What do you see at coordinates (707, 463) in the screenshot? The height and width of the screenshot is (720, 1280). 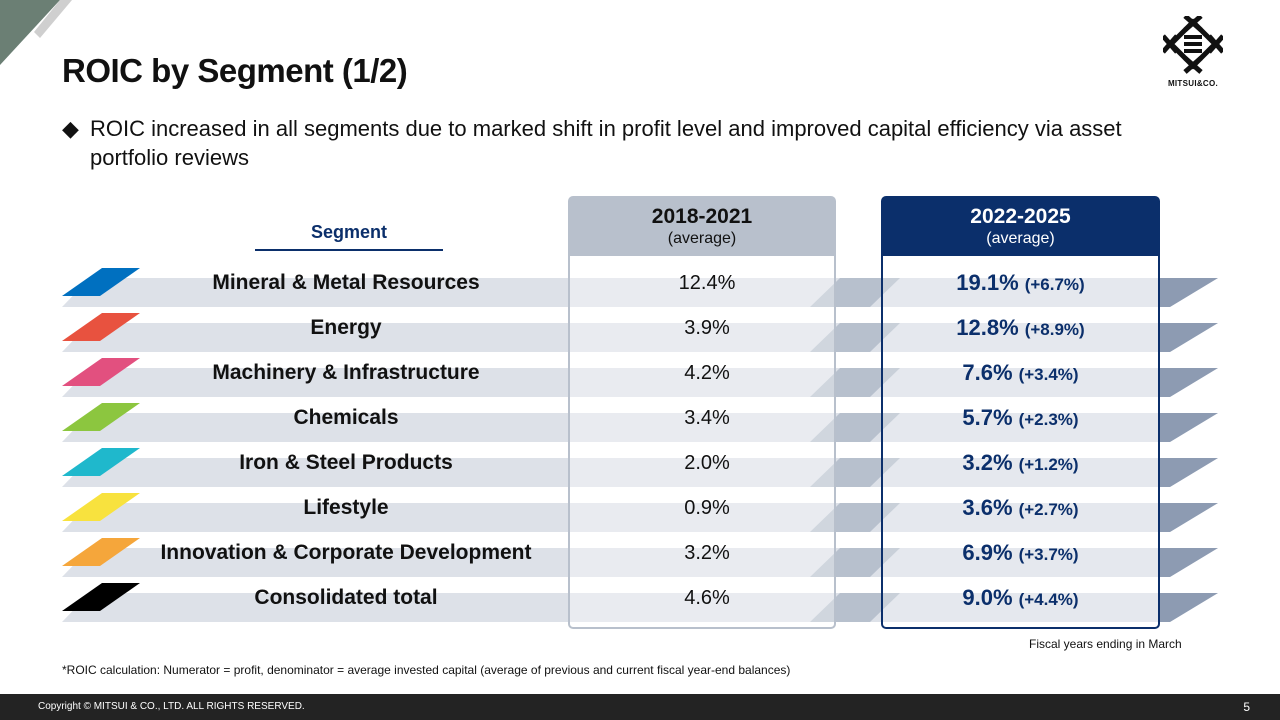 I see `roic-2018-2021: 2.0%` at bounding box center [707, 463].